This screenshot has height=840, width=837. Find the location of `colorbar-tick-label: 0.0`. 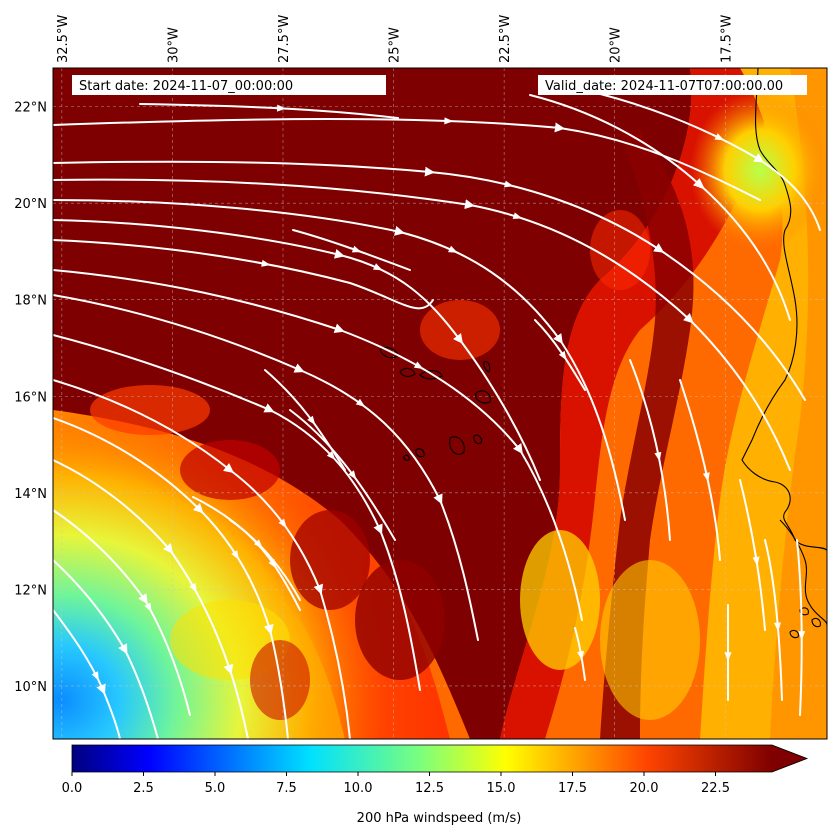

colorbar-tick-label: 0.0 is located at coordinates (72, 788).